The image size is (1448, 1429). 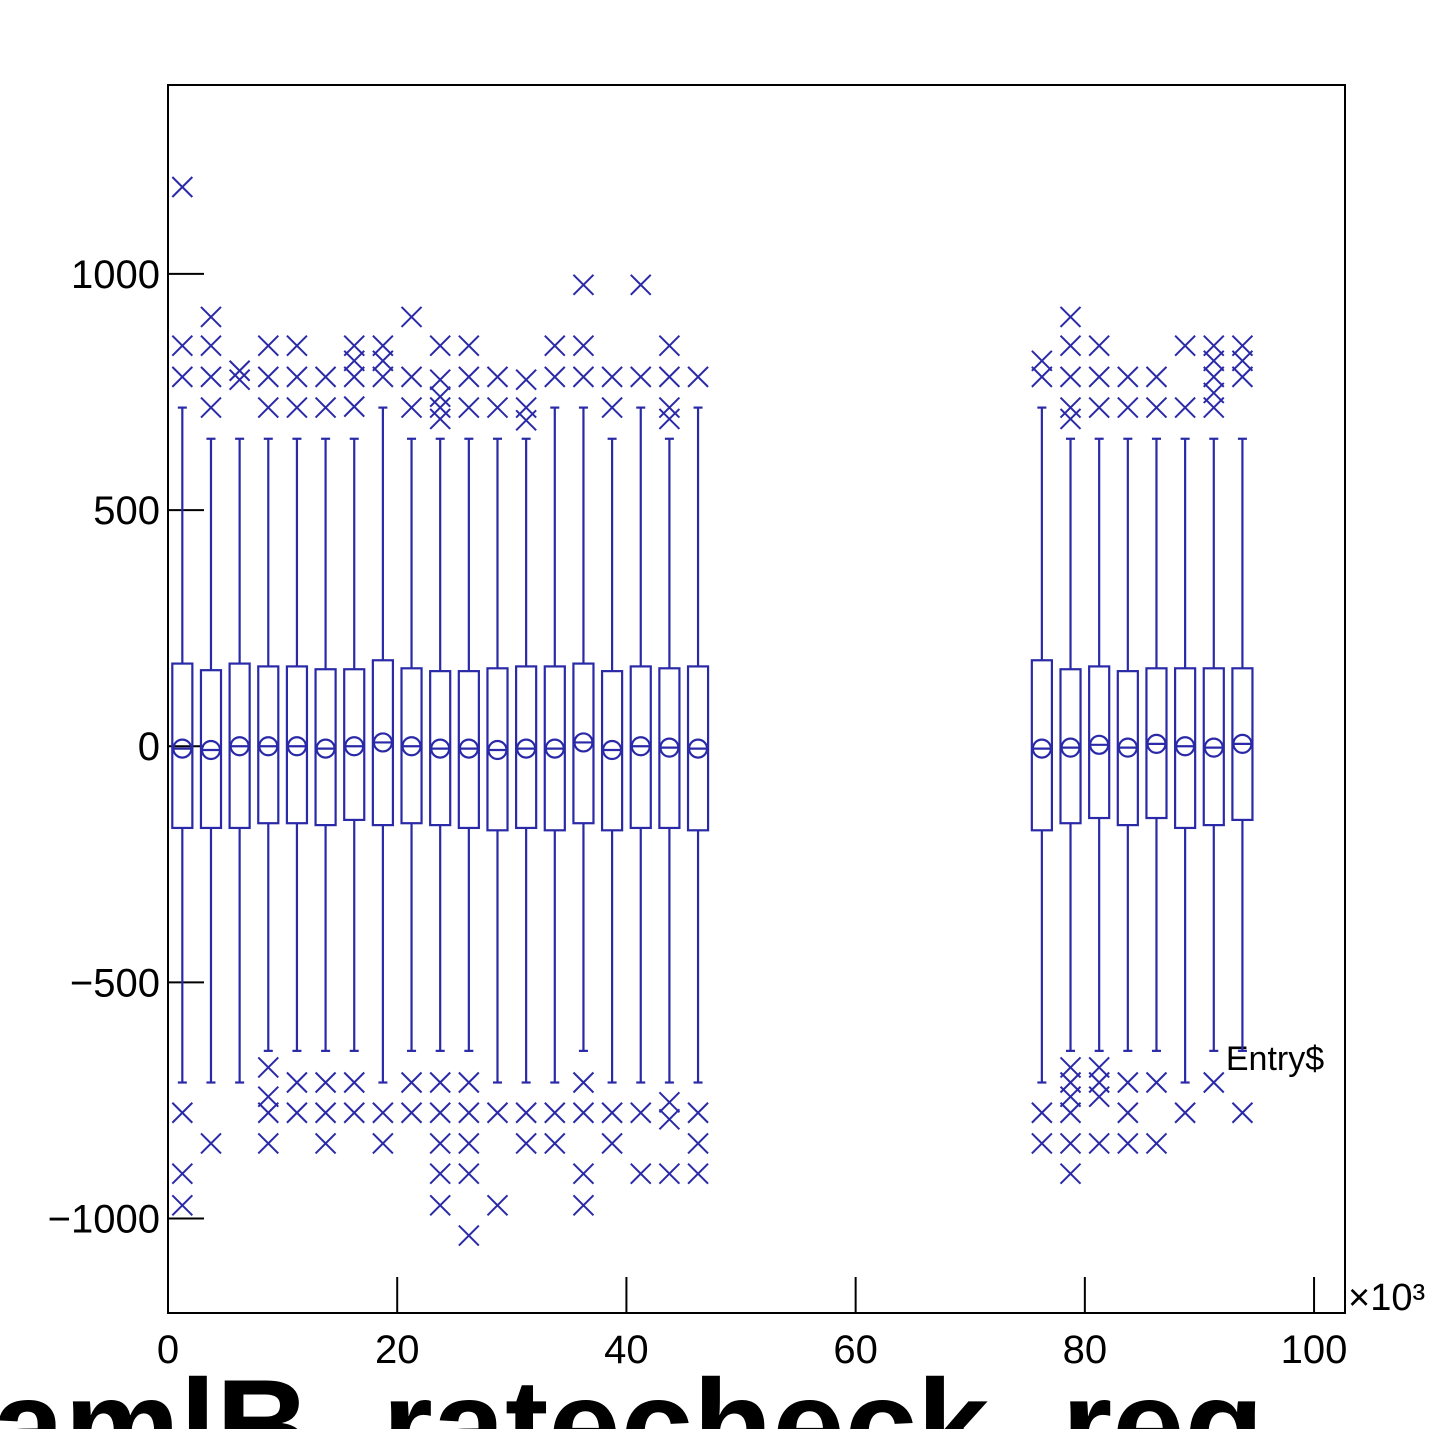 I want to click on x-tick-label: 20, so click(x=397, y=1350).